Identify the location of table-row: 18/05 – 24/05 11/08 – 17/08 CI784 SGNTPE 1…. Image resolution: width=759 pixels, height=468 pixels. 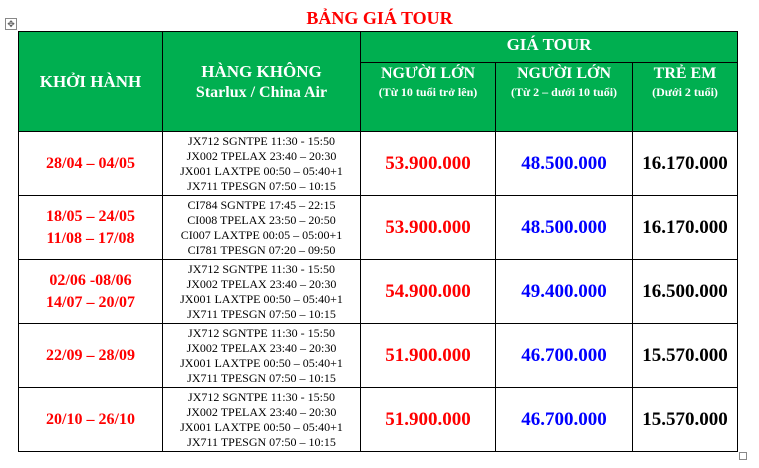
(378, 227).